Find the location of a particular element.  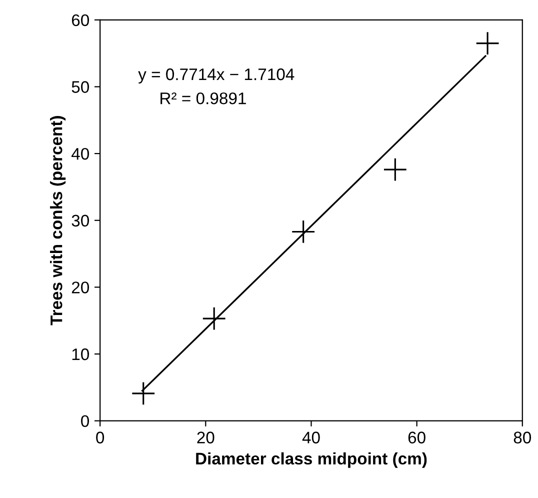

x-tick-label: 60 is located at coordinates (417, 438).